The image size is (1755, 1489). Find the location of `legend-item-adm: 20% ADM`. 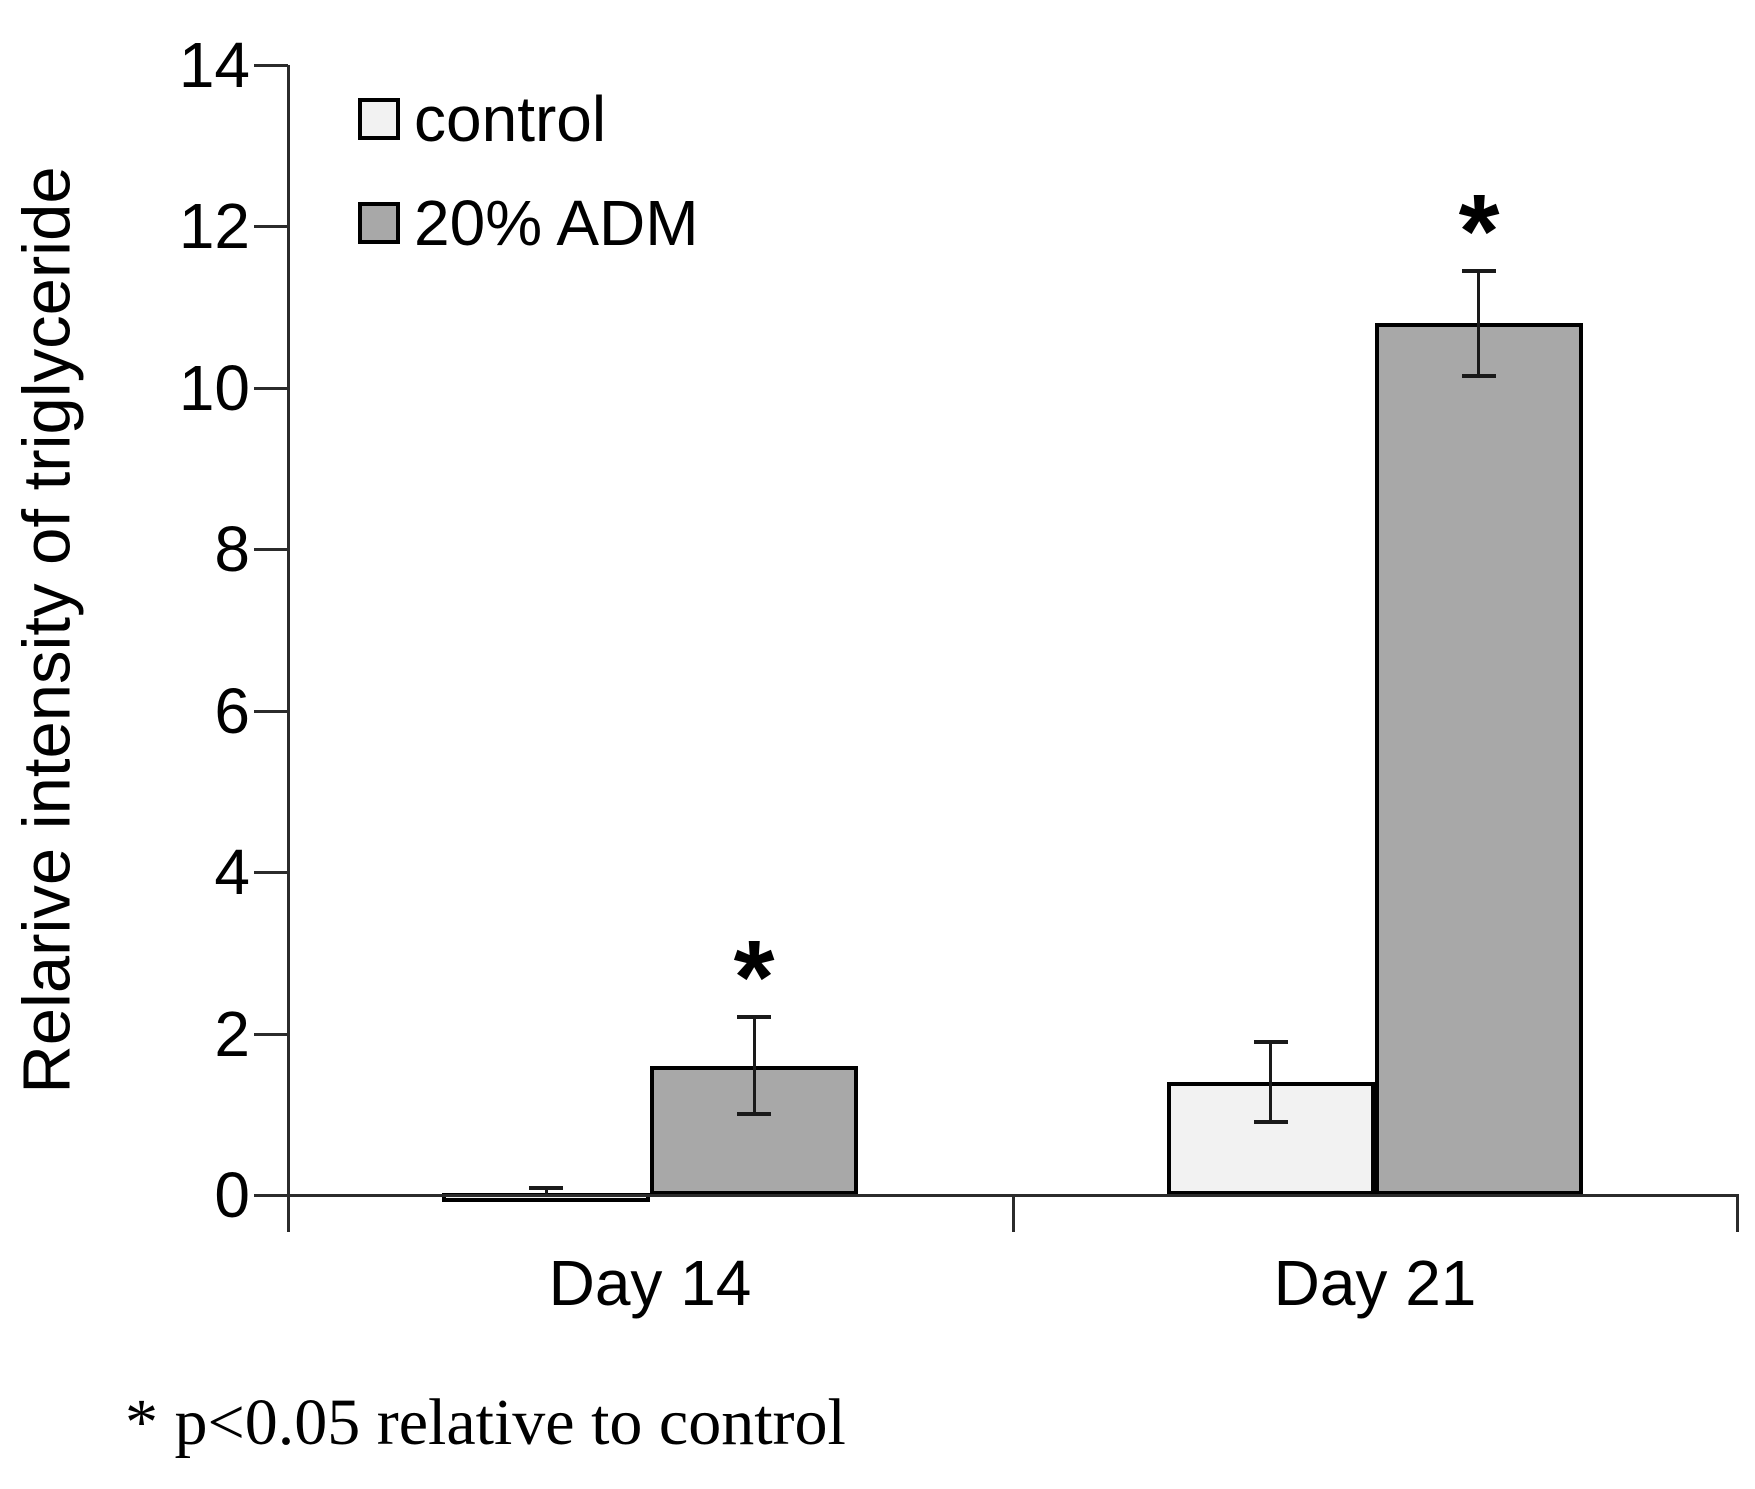

legend-item-adm: 20% ADM is located at coordinates (528, 223).